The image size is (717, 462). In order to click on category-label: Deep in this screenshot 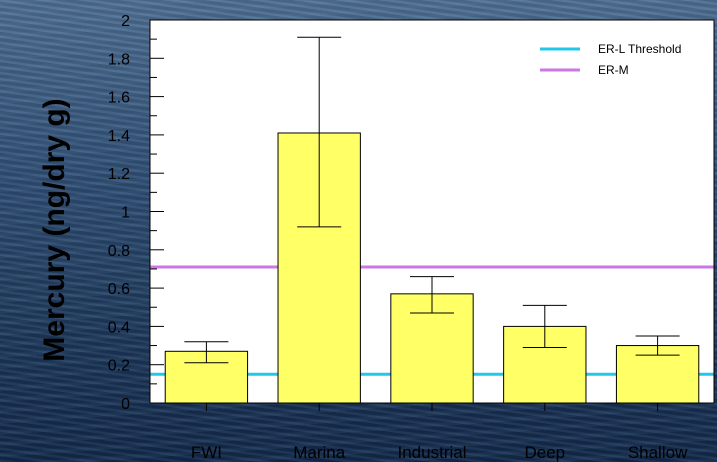, I will do `click(544, 452)`.